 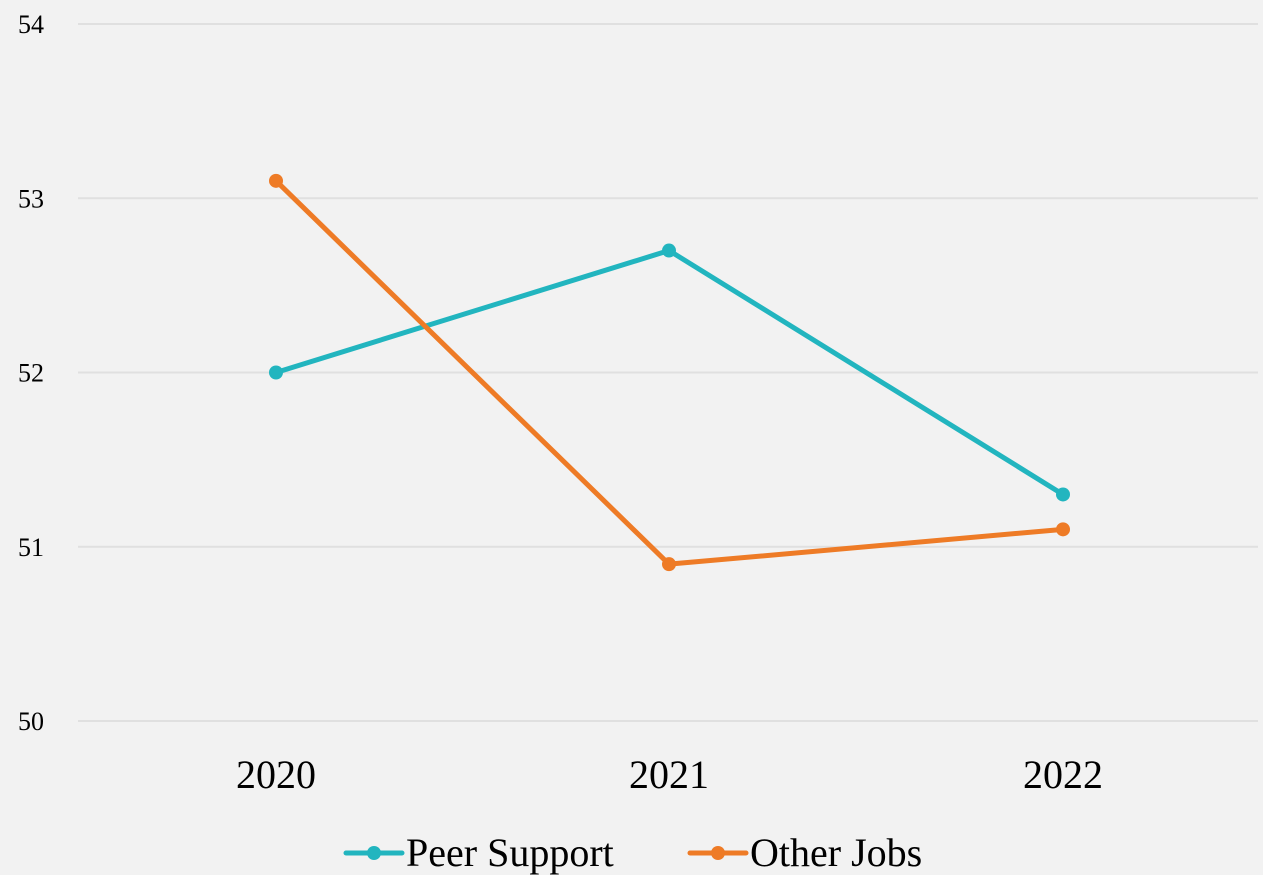 I want to click on y-axis-ticks: 50 51 52 53 54, so click(x=31, y=373).